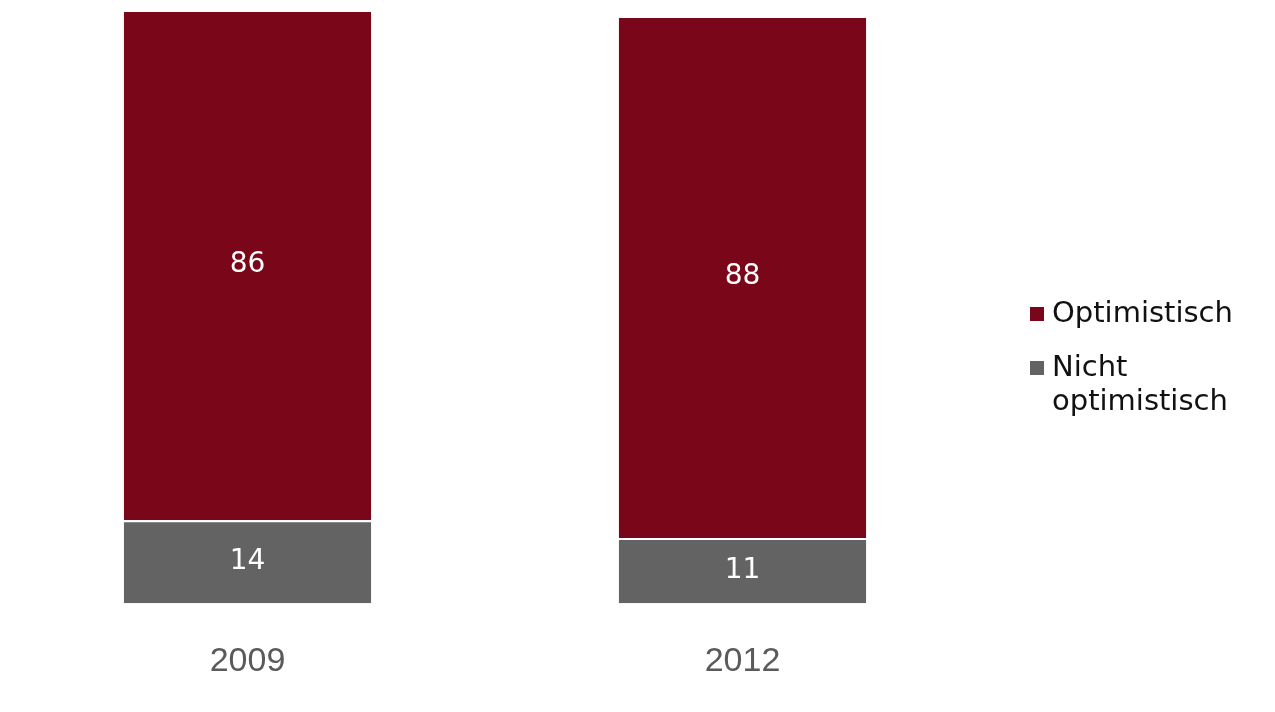  What do you see at coordinates (742, 658) in the screenshot?
I see `x-tick-label: 2012` at bounding box center [742, 658].